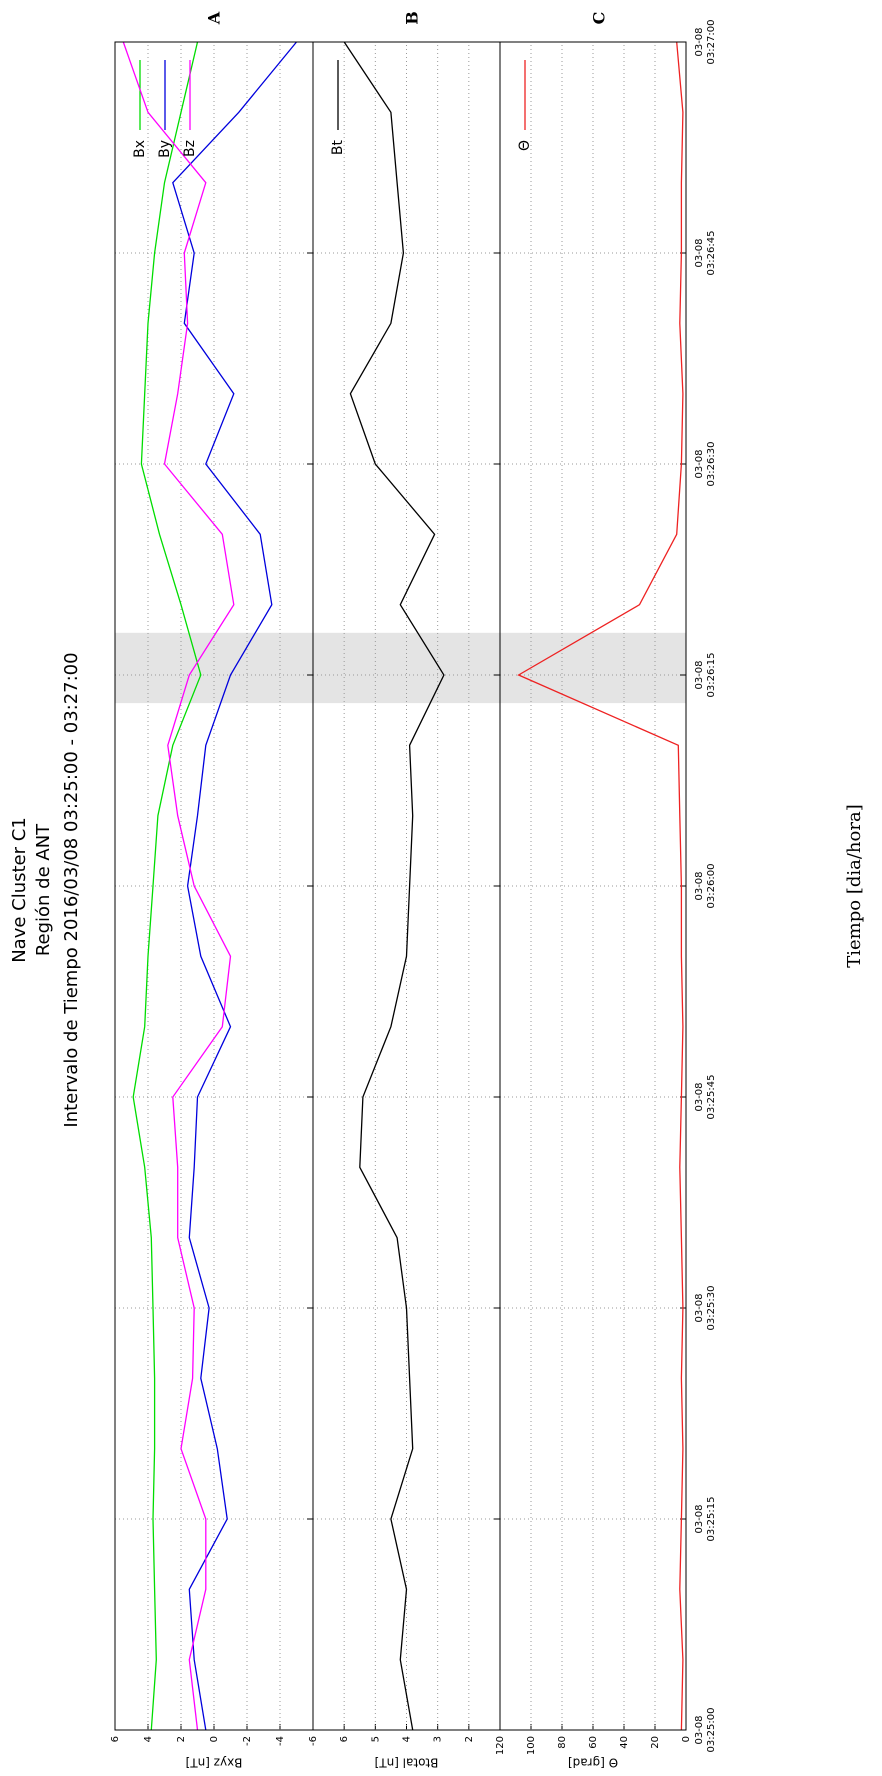 This screenshot has height=1776, width=882. I want to click on y-tick-label: 20, so click(655, 1742).